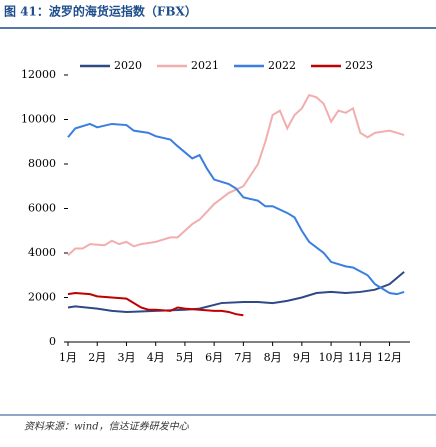 The height and width of the screenshot is (447, 436). What do you see at coordinates (128, 65) in the screenshot?
I see `legend-label: 2020` at bounding box center [128, 65].